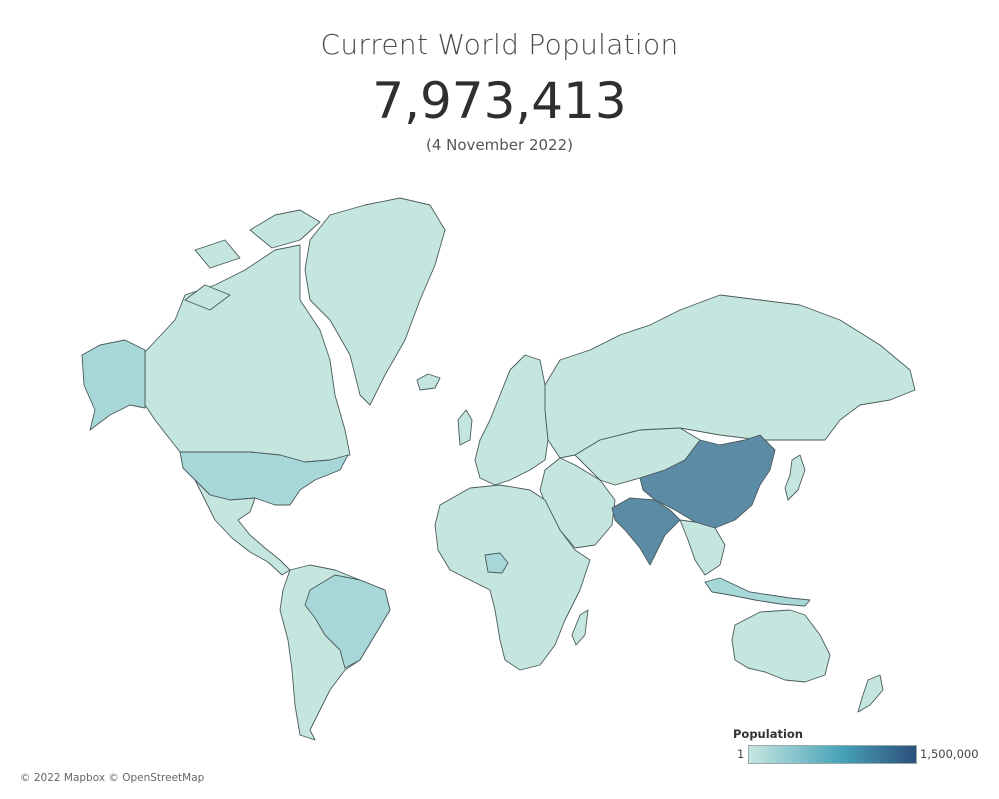 This screenshot has width=999, height=799. Describe the element at coordinates (580, 627) in the screenshot. I see `region-madagascar` at that location.